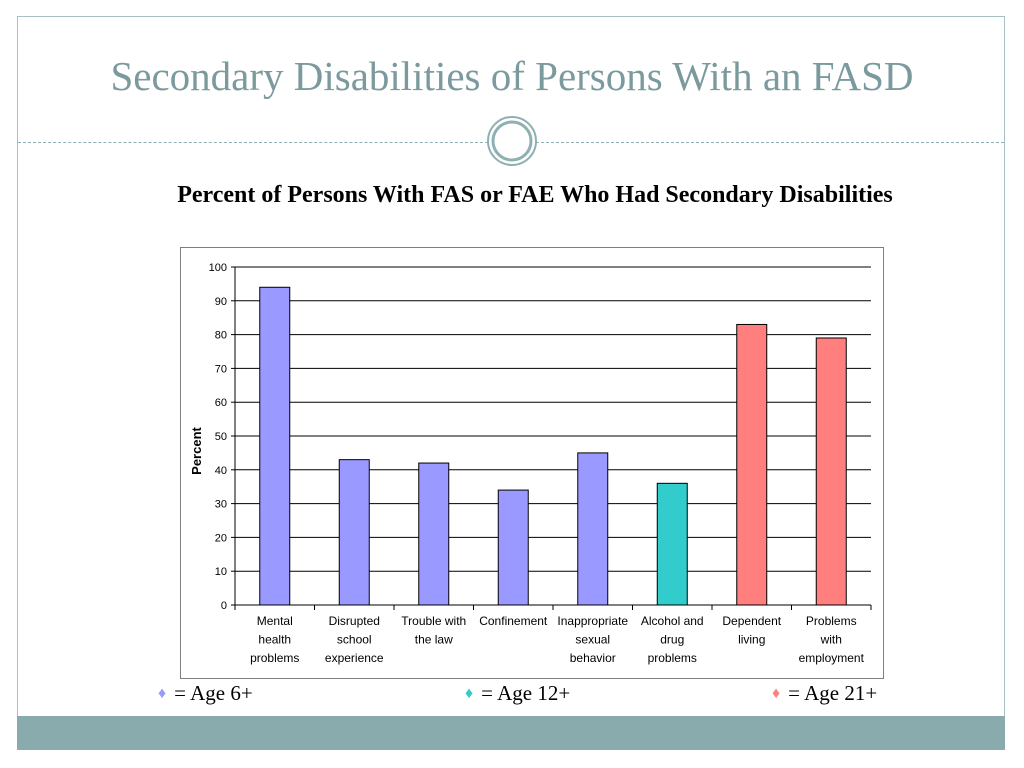 This screenshot has height=768, width=1024. What do you see at coordinates (221, 403) in the screenshot?
I see `y-tick-label: 60` at bounding box center [221, 403].